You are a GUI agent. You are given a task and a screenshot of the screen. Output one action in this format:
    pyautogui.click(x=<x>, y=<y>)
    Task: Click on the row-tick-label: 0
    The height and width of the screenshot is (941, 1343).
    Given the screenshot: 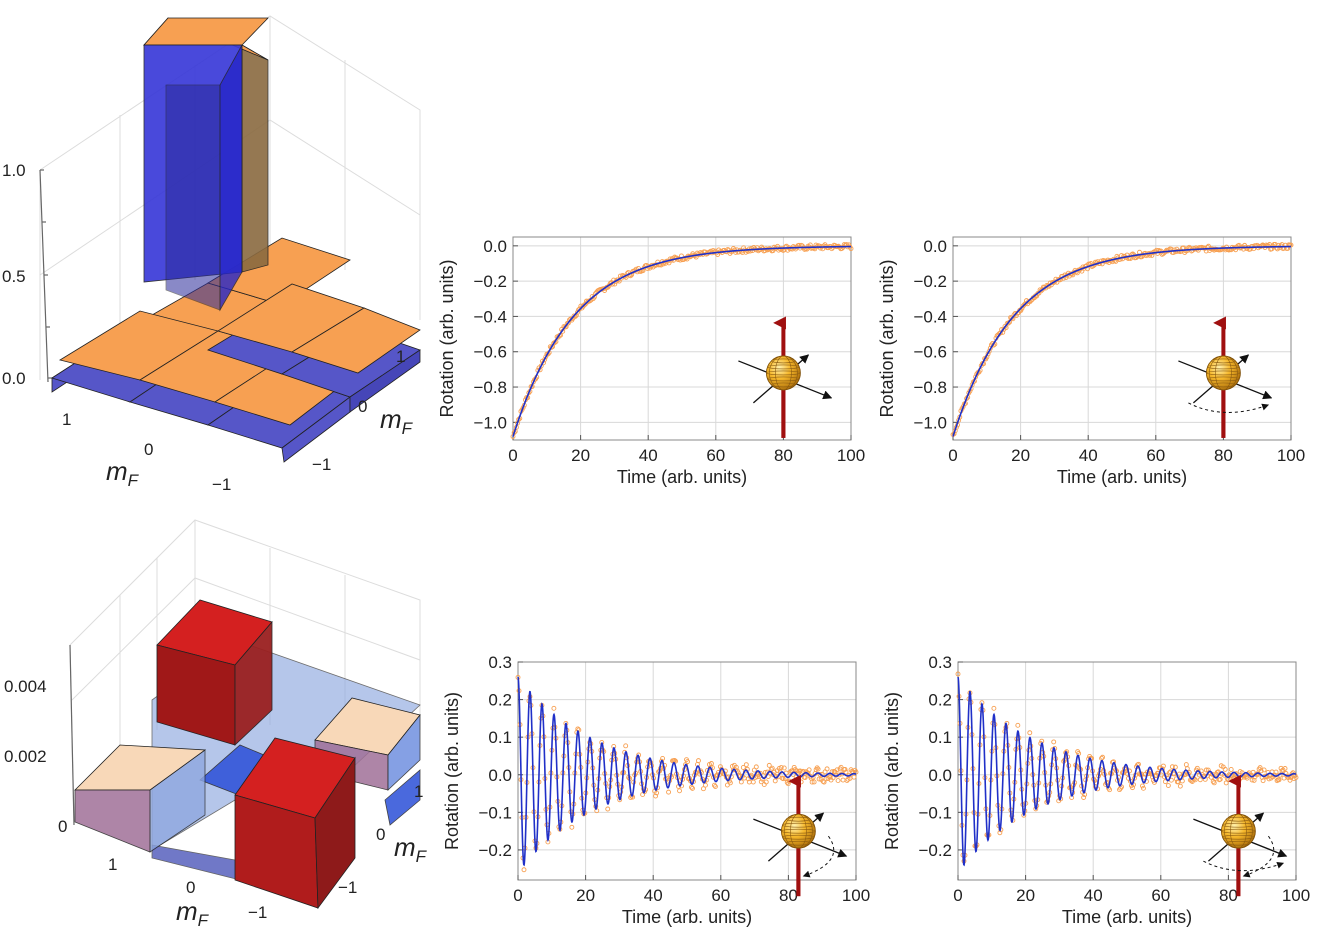 What is the action you would take?
    pyautogui.click(x=148, y=449)
    